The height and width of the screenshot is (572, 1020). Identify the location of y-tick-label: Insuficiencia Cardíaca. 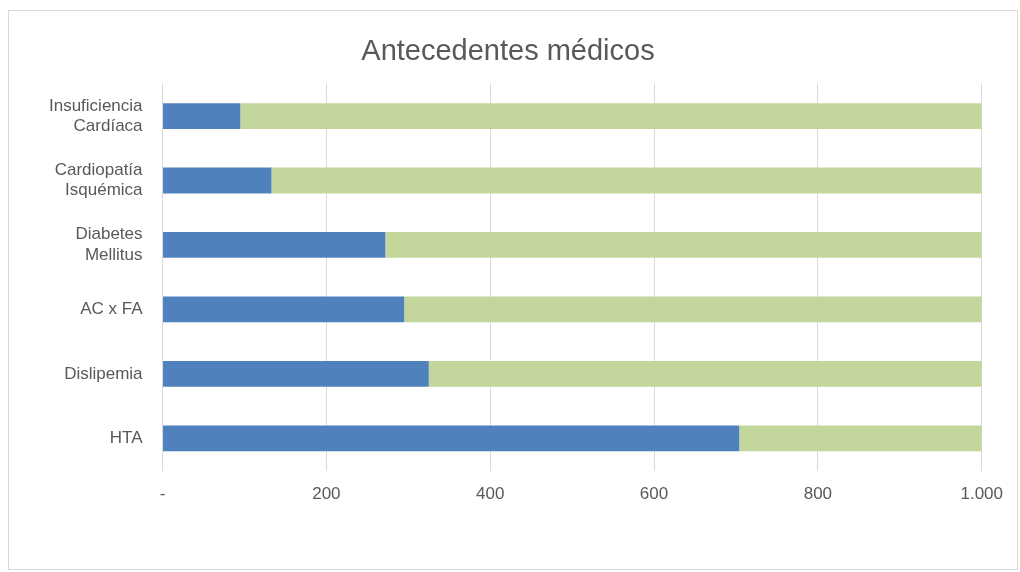
(96, 115).